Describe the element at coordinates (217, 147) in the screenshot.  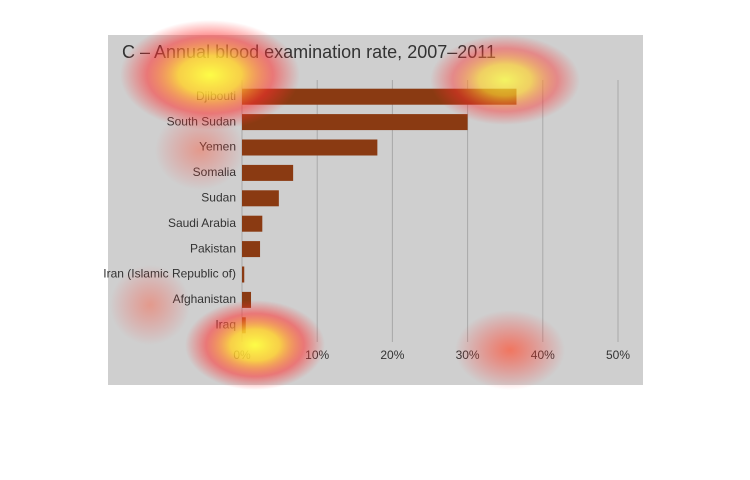
I see `y-tick-label: Yemen` at that location.